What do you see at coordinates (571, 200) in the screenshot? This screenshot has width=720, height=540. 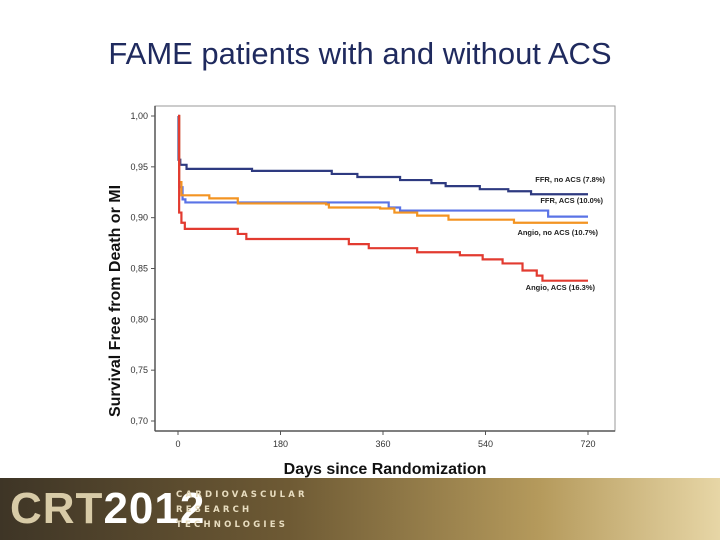 I see `series-label: FFR, ACS (10.0%)` at bounding box center [571, 200].